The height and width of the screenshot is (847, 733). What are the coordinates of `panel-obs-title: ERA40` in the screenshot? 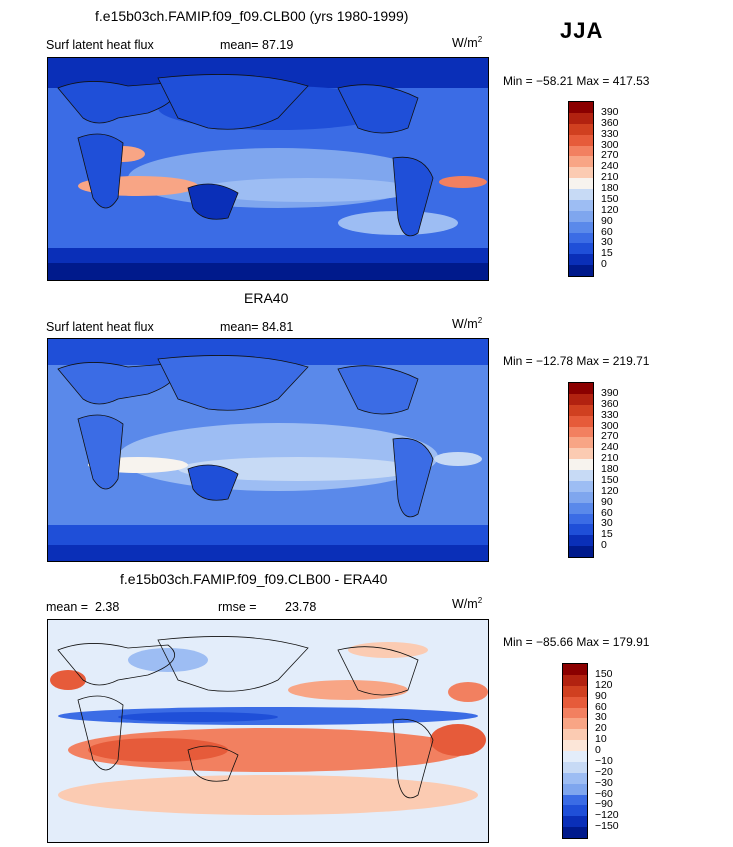 It's located at (266, 298).